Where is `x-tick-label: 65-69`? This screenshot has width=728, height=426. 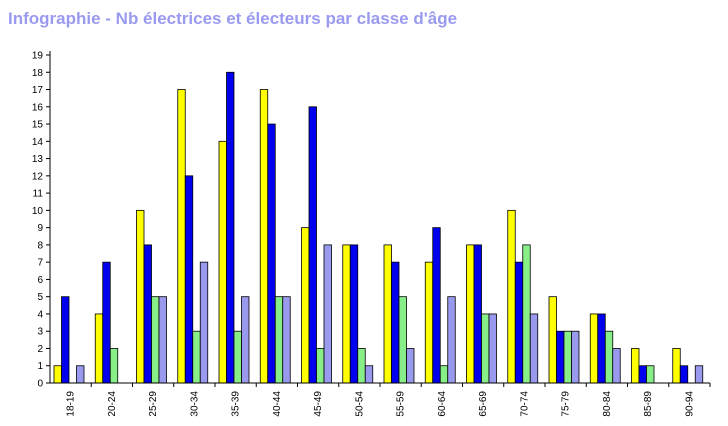
x-tick-label: 65-69 is located at coordinates (483, 404).